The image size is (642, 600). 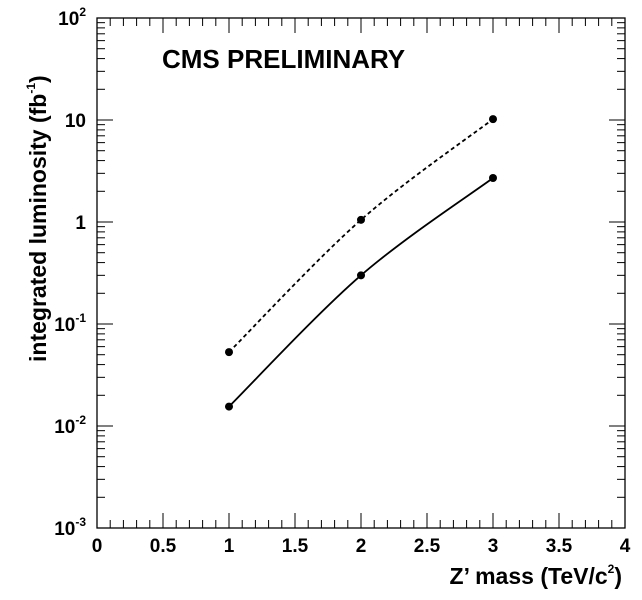 What do you see at coordinates (80, 223) in the screenshot?
I see `y-tick-label: 1` at bounding box center [80, 223].